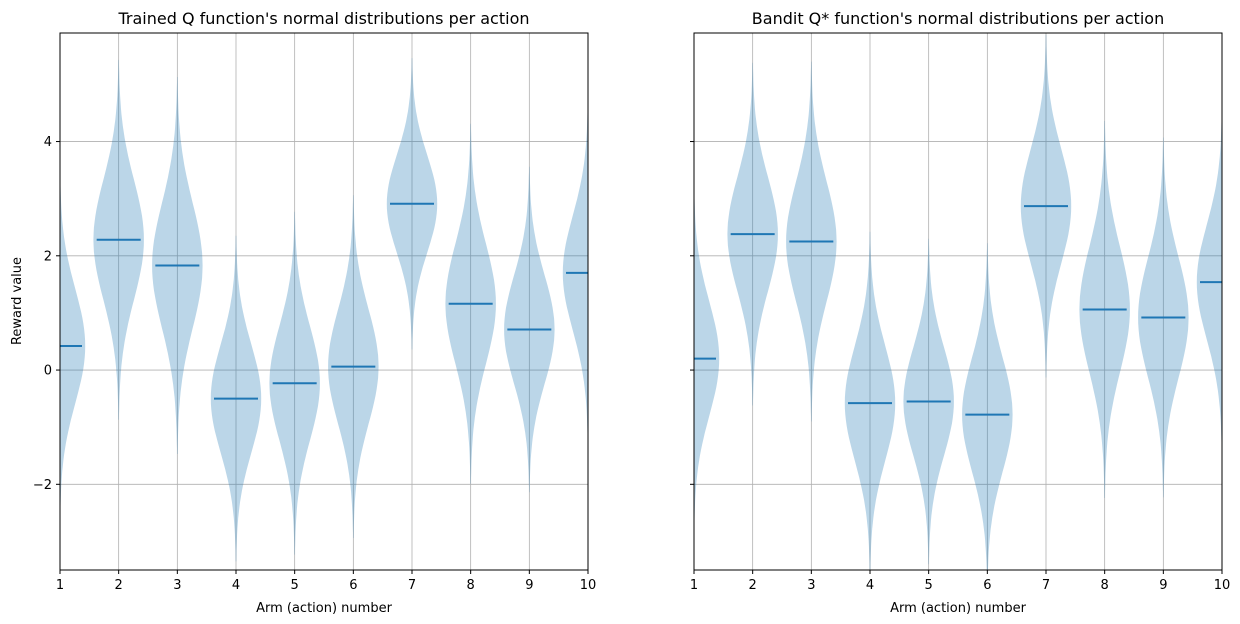  I want to click on left-y-axis-label: Reward value, so click(17, 301).